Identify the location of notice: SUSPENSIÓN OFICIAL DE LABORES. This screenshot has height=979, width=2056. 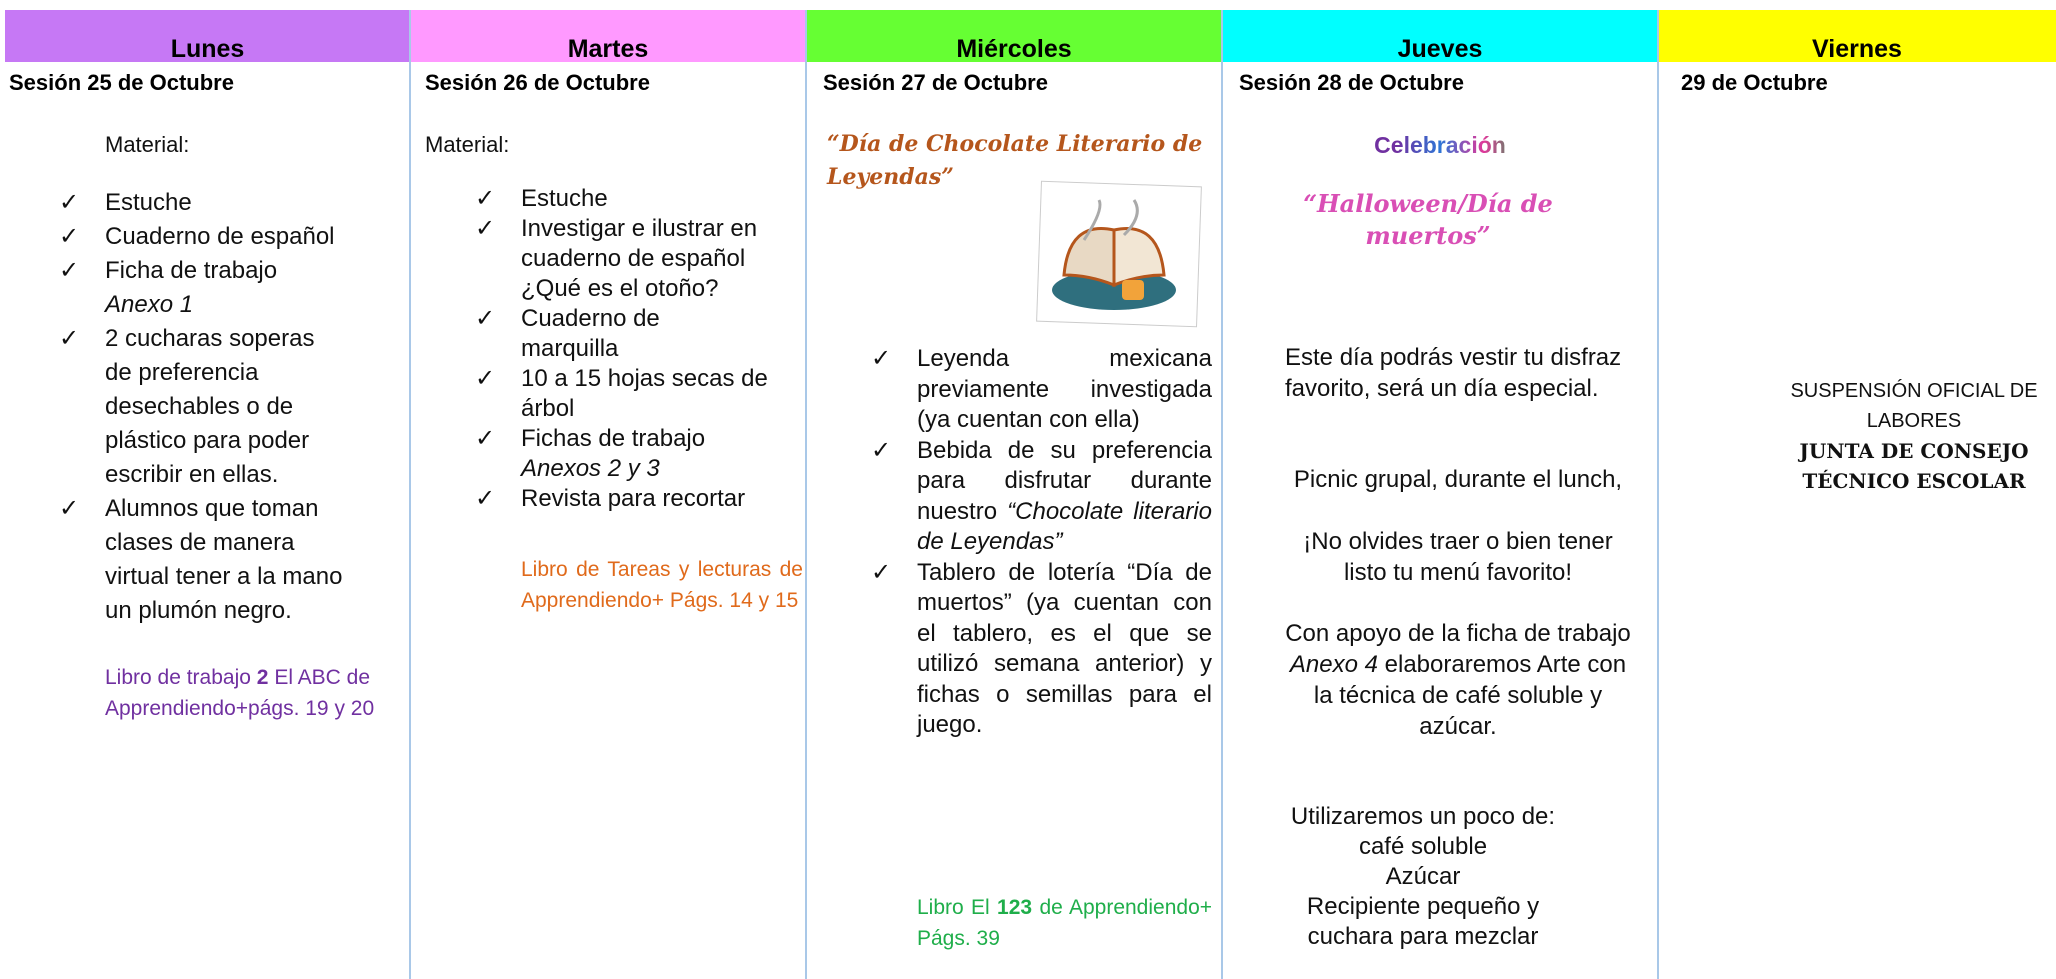
(1914, 406).